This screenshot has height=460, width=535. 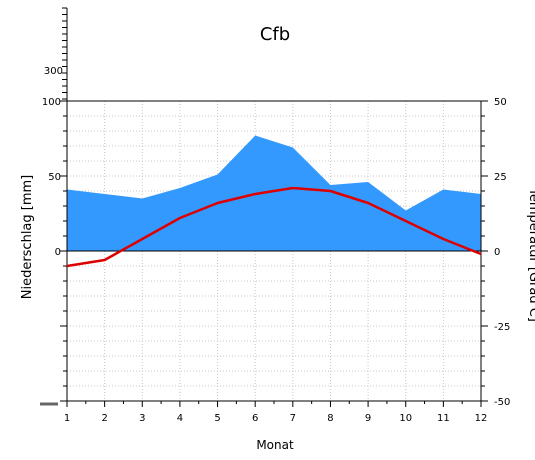 I want to click on x-axis-tick-label: 6, so click(x=255, y=418).